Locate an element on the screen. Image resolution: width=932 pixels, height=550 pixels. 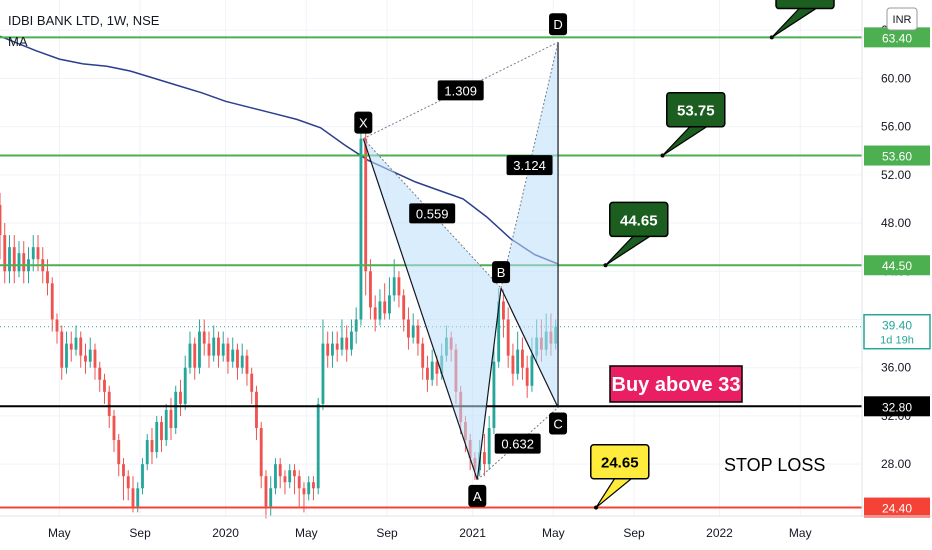
buy-annotation-box is located at coordinates (676, 384).